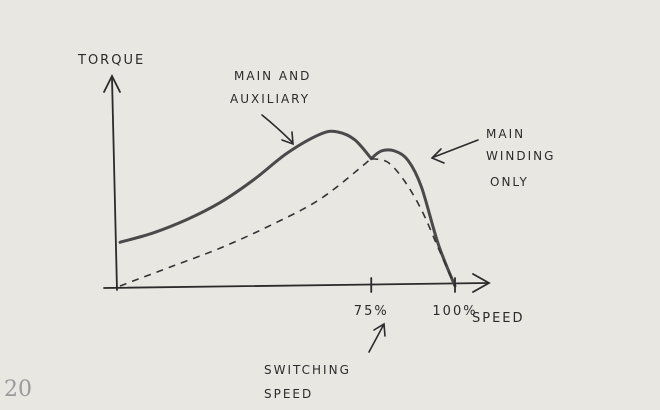 The width and height of the screenshot is (660, 410). I want to click on annotation-arrow-main-only, so click(456, 148).